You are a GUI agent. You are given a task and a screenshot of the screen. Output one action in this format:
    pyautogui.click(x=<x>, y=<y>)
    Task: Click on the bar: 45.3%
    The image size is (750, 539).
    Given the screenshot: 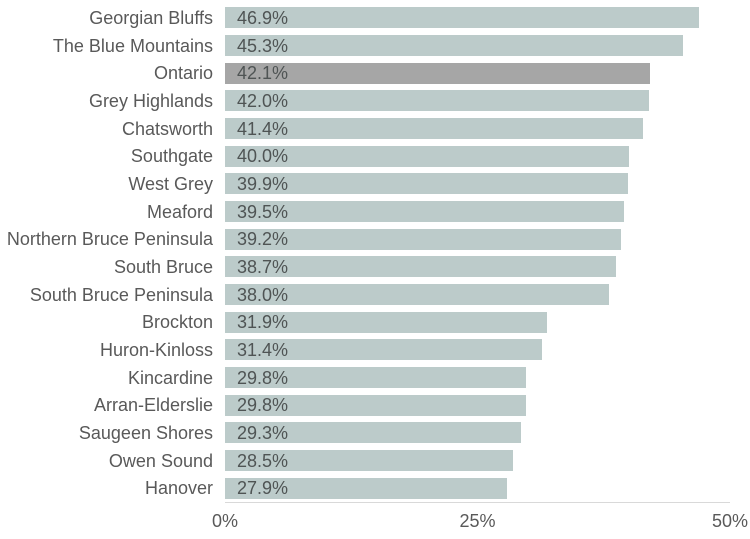 What is the action you would take?
    pyautogui.click(x=454, y=45)
    